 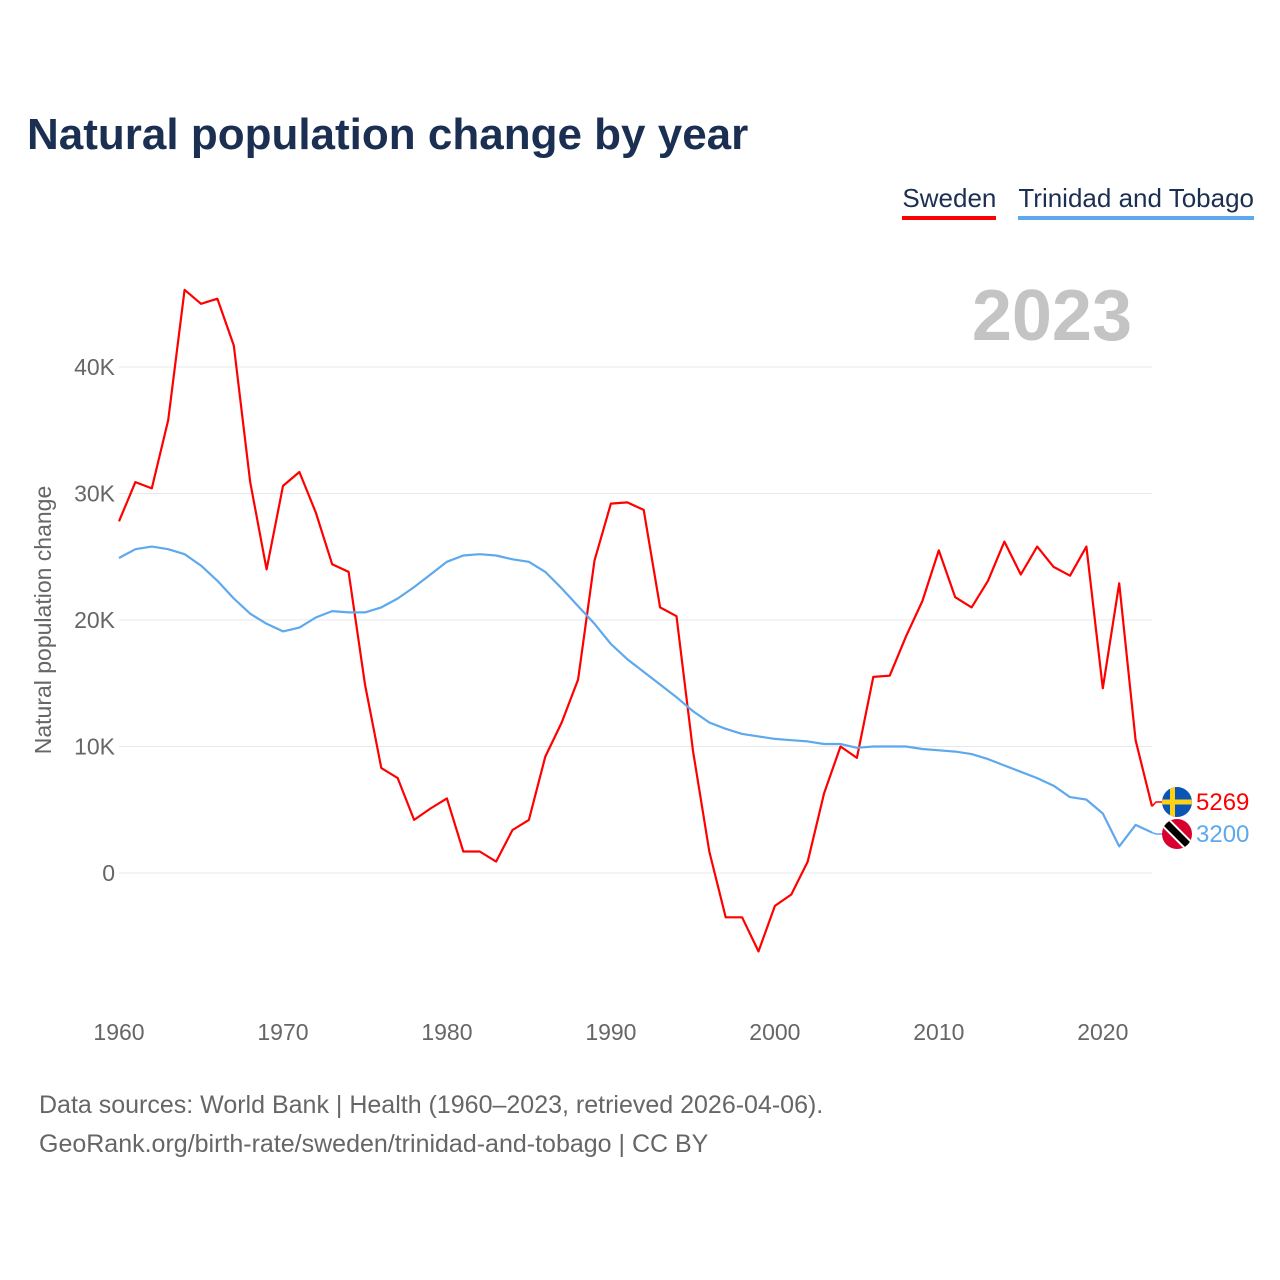 I want to click on end-value-label: 5269, so click(x=1222, y=802).